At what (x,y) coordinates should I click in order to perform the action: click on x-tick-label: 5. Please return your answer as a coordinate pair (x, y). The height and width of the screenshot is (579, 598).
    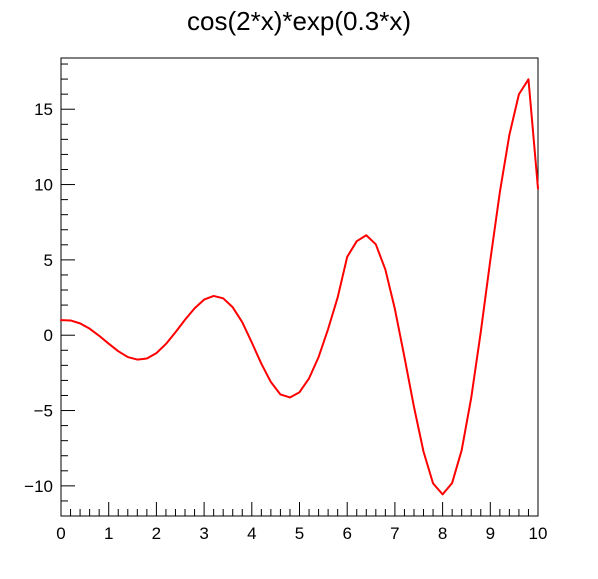
    Looking at the image, I should click on (299, 533).